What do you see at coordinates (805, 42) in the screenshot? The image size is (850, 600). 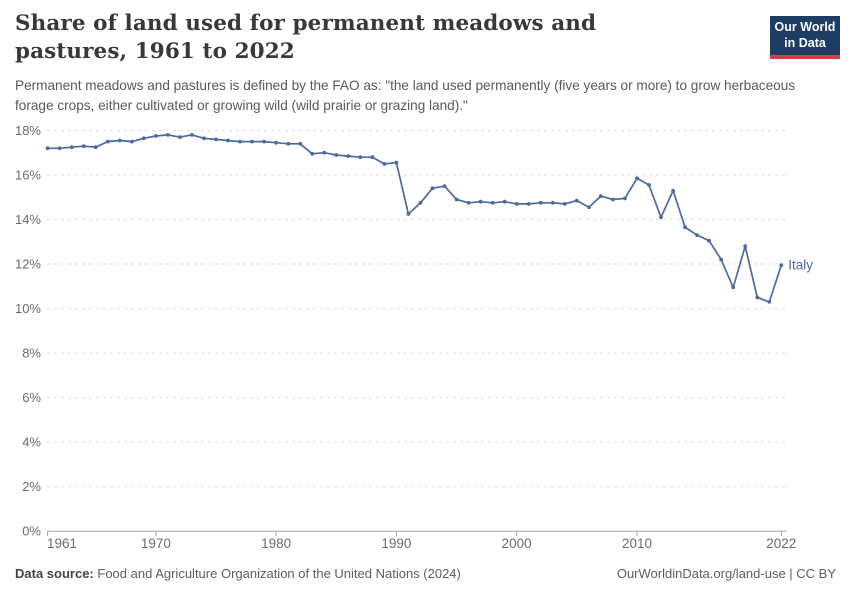 I see `owid-logo-line2: in Data` at bounding box center [805, 42].